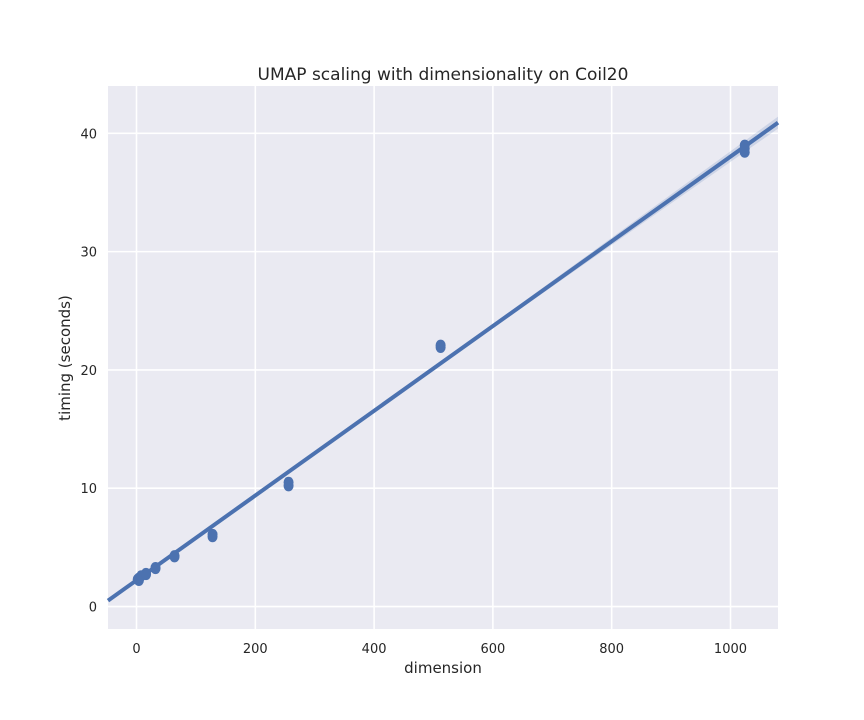  Describe the element at coordinates (255, 649) in the screenshot. I see `x-tick-label: 200` at that location.